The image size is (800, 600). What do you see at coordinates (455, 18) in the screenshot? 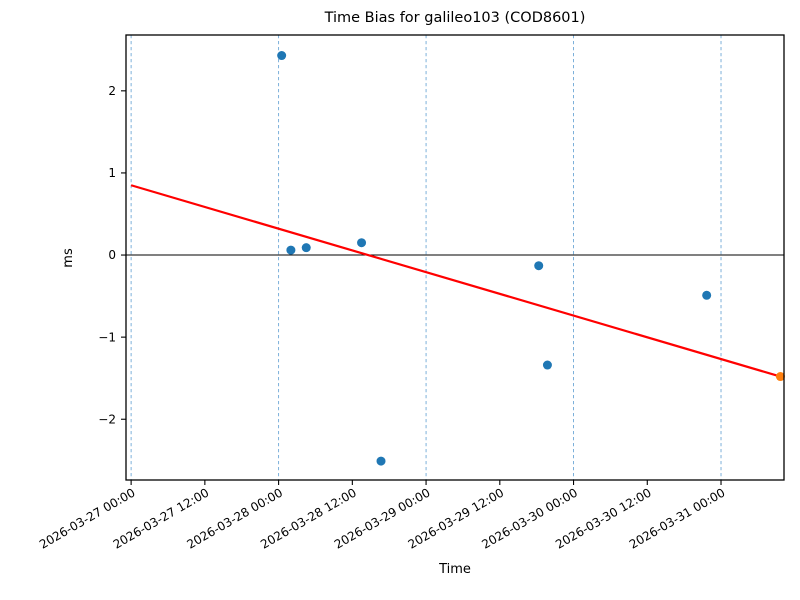
I see `chart-title: Time Bias for galileo103 (COD8601)` at bounding box center [455, 18].